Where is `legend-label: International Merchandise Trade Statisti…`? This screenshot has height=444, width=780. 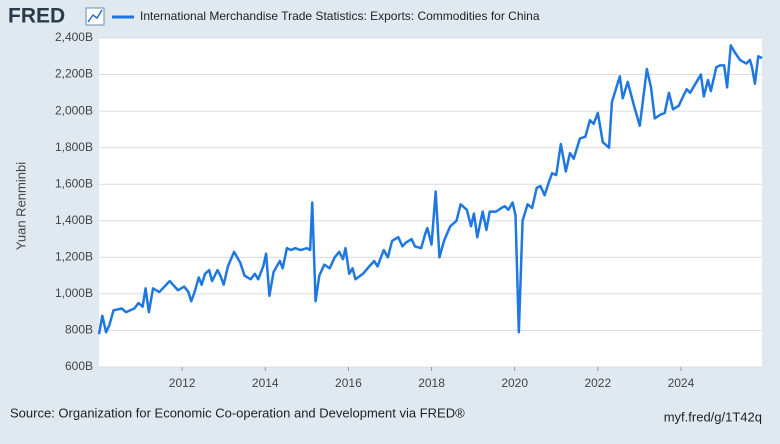
legend-label: International Merchandise Trade Statisti… is located at coordinates (340, 16).